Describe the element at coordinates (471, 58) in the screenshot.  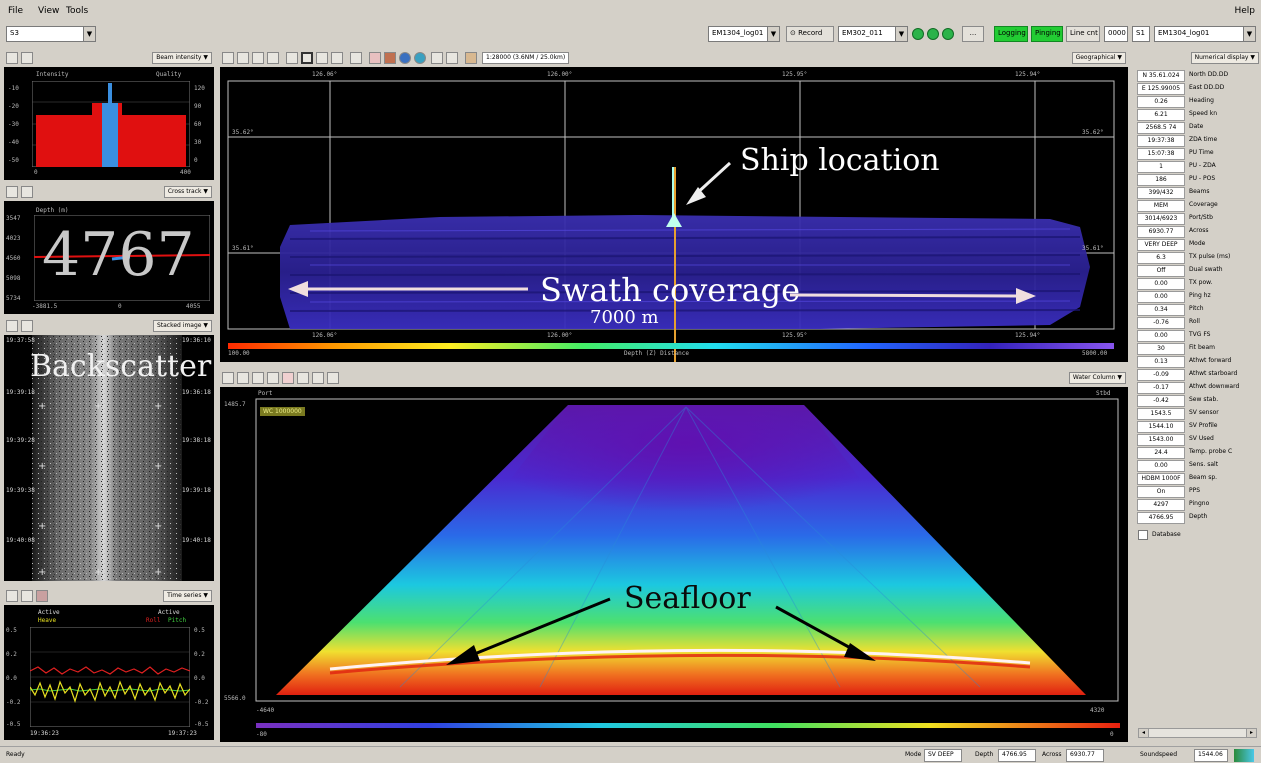
I see `layers-icon` at that location.